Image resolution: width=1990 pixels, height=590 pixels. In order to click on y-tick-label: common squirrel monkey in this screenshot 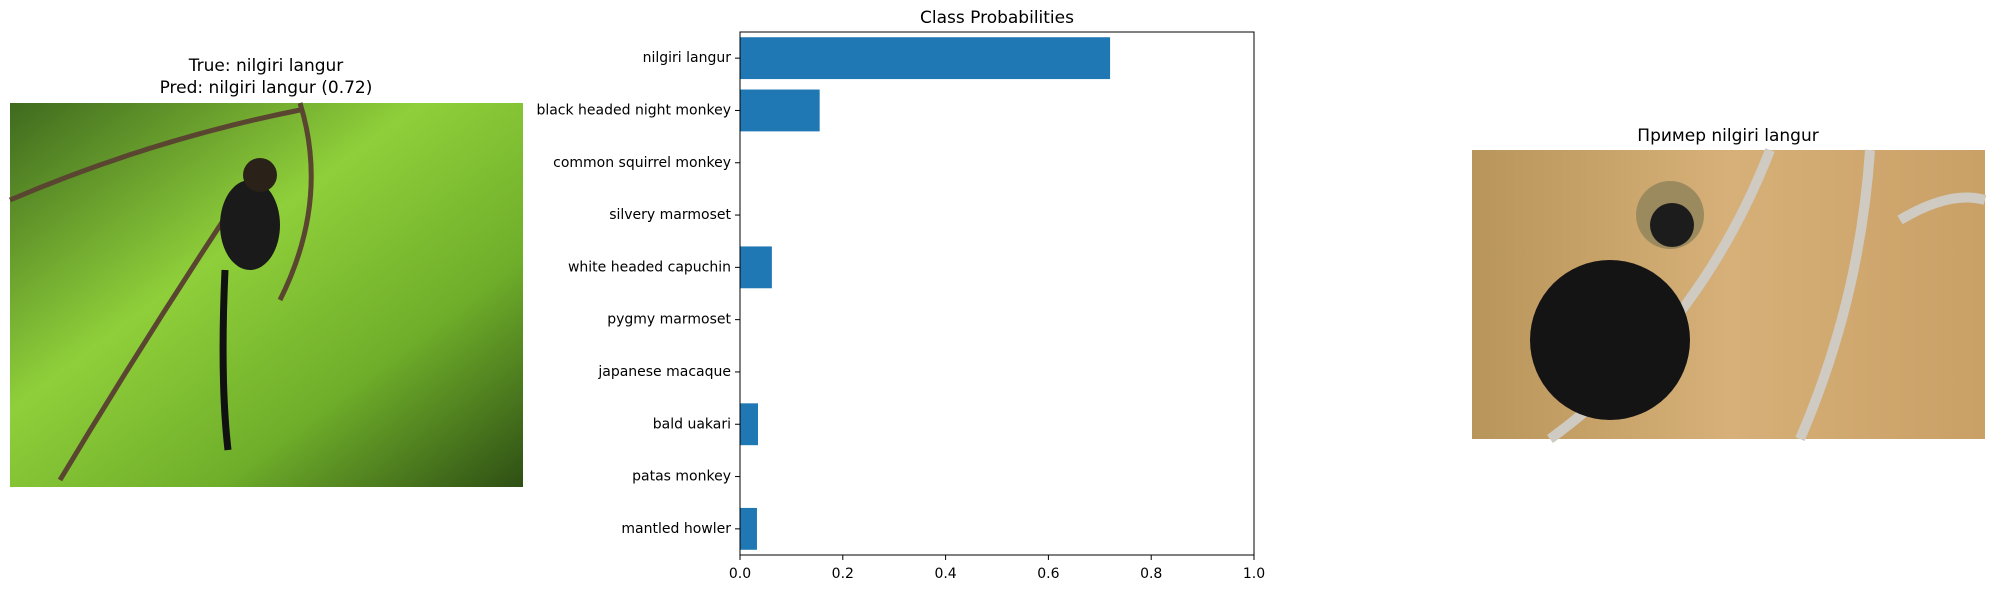, I will do `click(642, 163)`.